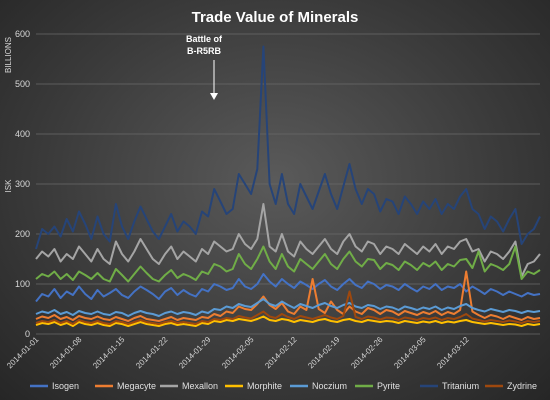  Describe the element at coordinates (22, 134) in the screenshot. I see `y-tick-label: 400` at that location.